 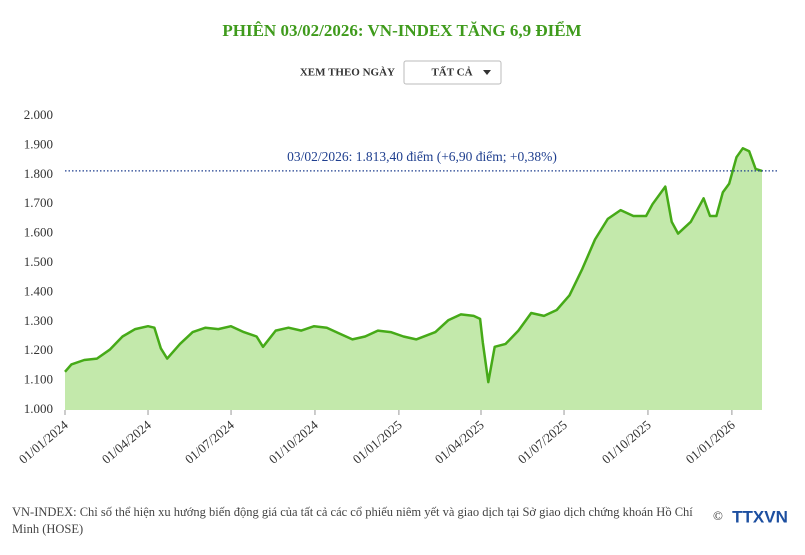 I want to click on y-tick-label: 1.400, so click(x=38, y=290).